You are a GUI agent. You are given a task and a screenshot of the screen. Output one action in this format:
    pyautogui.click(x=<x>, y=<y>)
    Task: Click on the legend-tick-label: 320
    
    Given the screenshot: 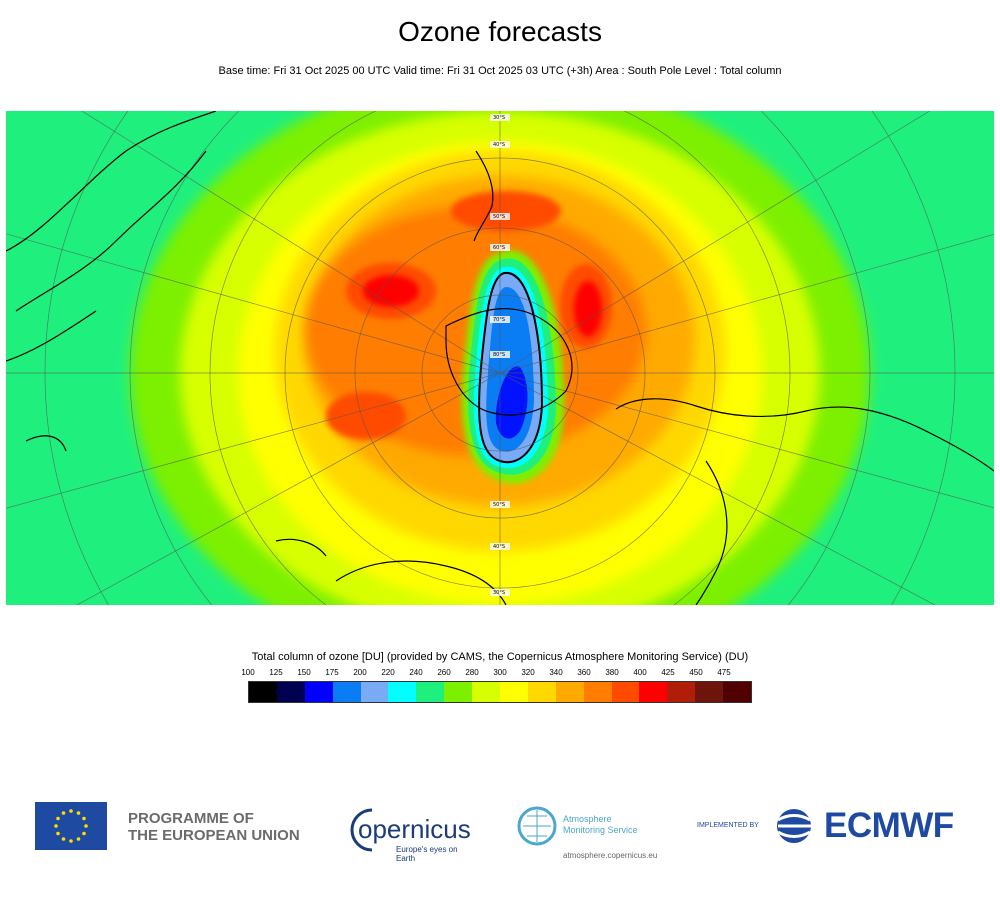 What is the action you would take?
    pyautogui.click(x=528, y=672)
    